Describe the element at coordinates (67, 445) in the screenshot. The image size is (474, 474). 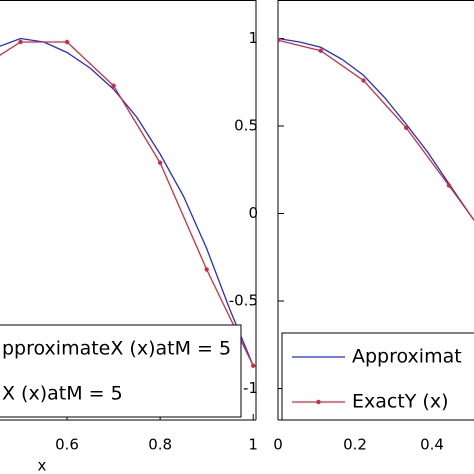
I see `x-tick-label: 0.6` at that location.